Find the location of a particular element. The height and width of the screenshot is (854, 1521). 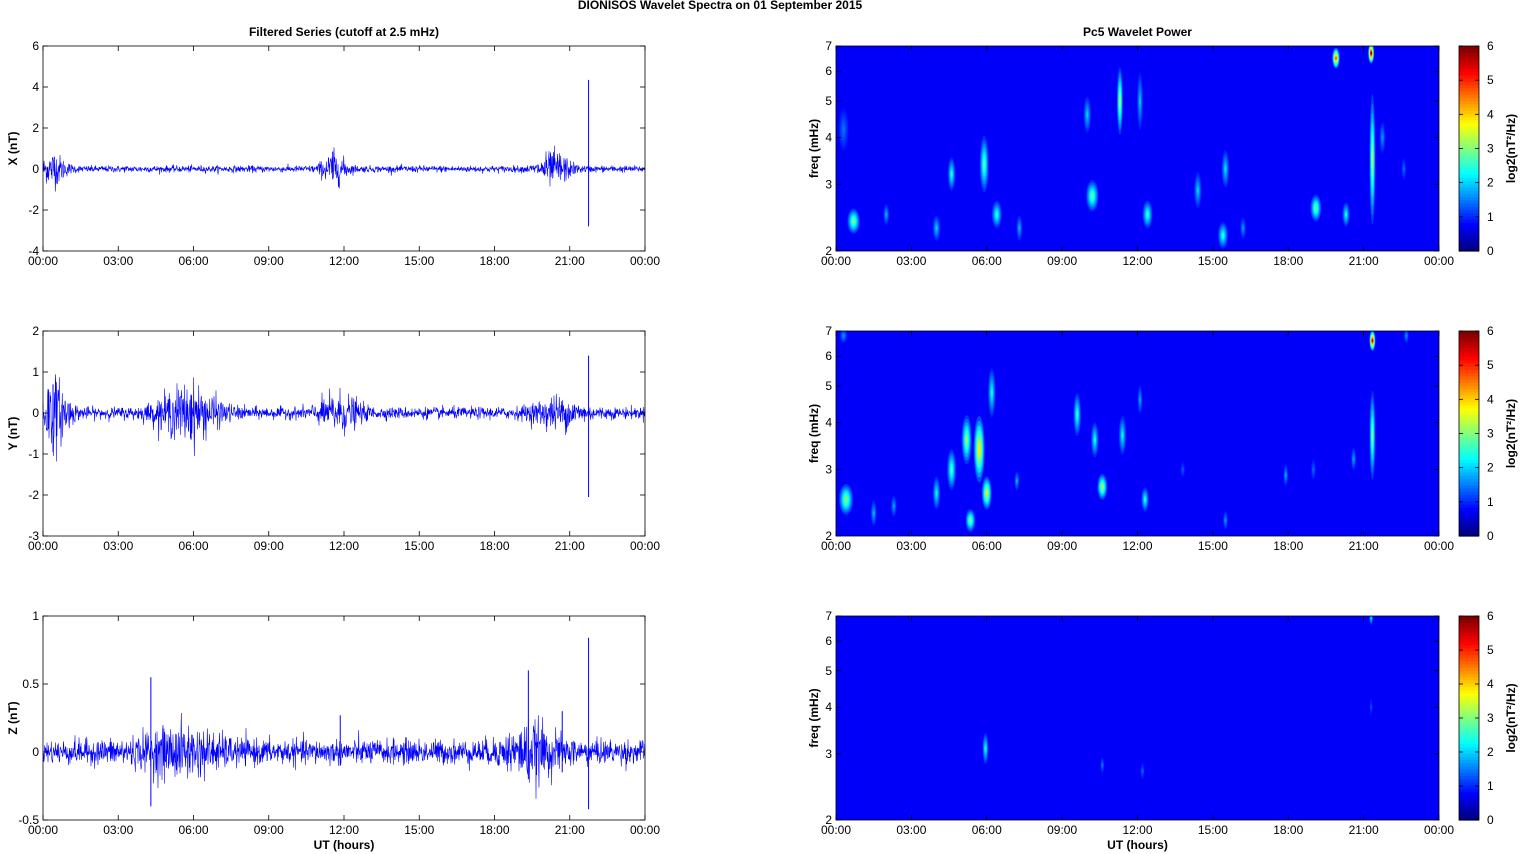

colorbar-tick-label: 1 is located at coordinates (1490, 217).